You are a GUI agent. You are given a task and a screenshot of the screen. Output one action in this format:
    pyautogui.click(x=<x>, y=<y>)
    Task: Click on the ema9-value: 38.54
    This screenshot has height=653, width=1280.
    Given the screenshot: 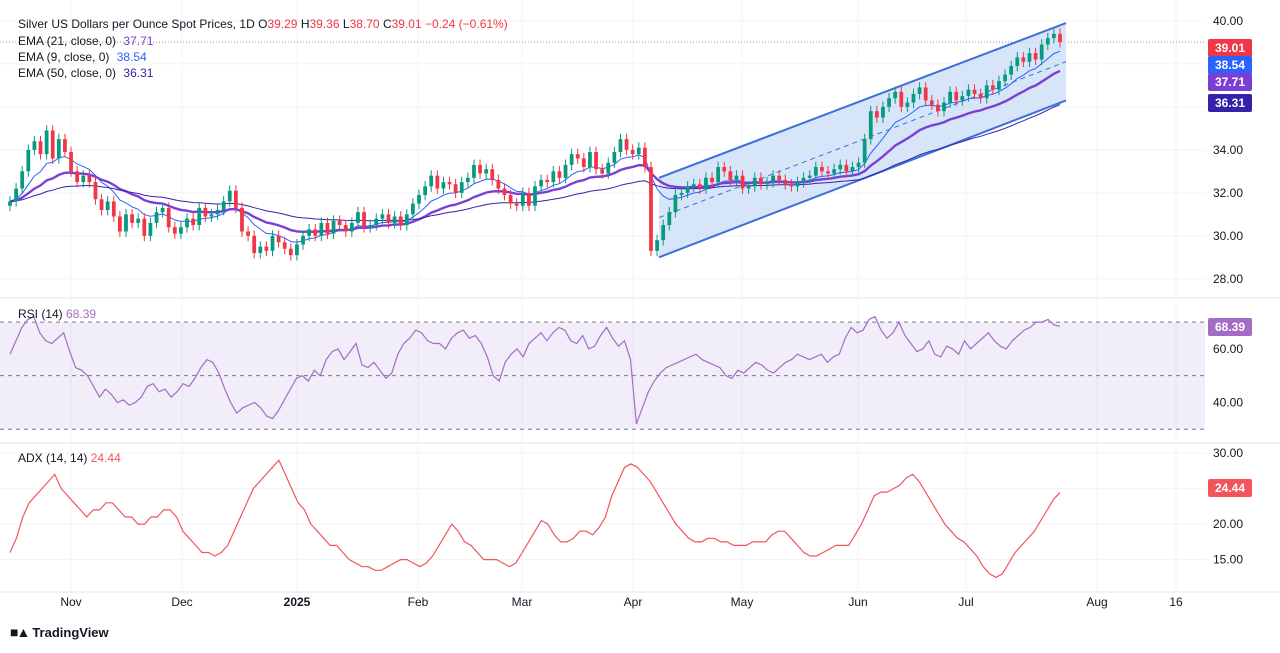 What is the action you would take?
    pyautogui.click(x=131, y=57)
    